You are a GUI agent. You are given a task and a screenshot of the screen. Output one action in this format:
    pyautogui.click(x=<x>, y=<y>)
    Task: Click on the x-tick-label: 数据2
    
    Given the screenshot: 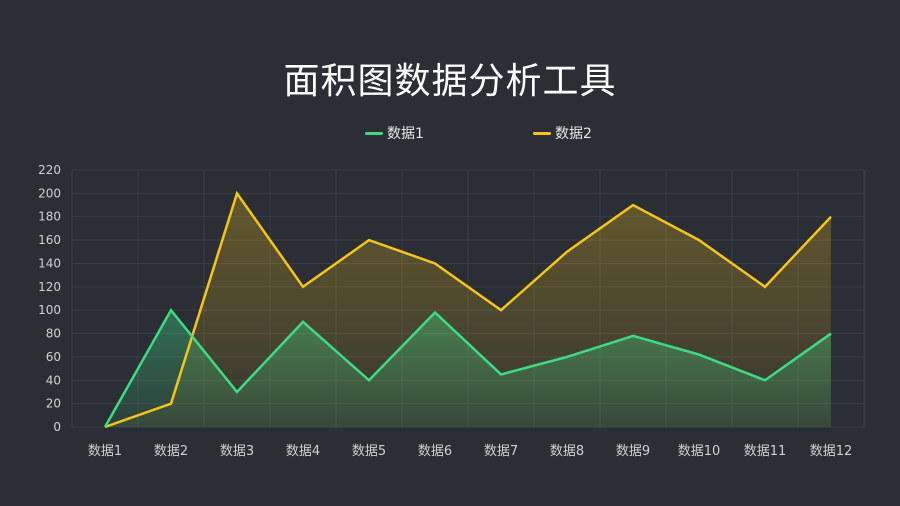 What is the action you would take?
    pyautogui.click(x=171, y=451)
    